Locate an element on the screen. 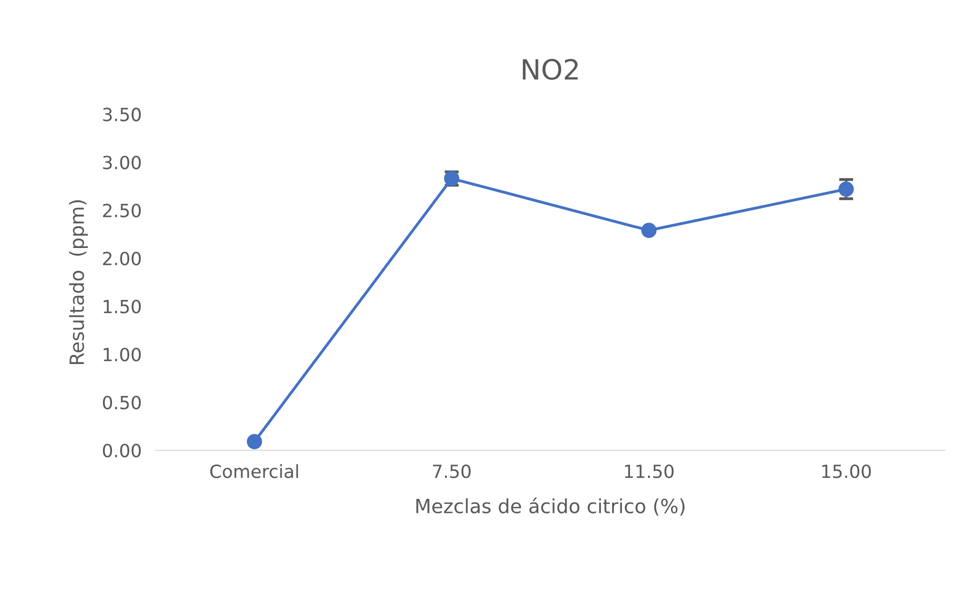 The height and width of the screenshot is (598, 974). chart-title: NO2 is located at coordinates (550, 69).